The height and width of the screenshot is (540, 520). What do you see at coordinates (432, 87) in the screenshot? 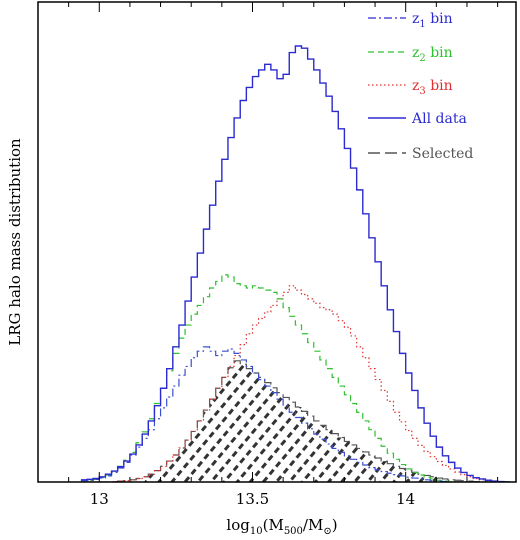
I see `legend-label-z3: z3 bin` at bounding box center [432, 87].